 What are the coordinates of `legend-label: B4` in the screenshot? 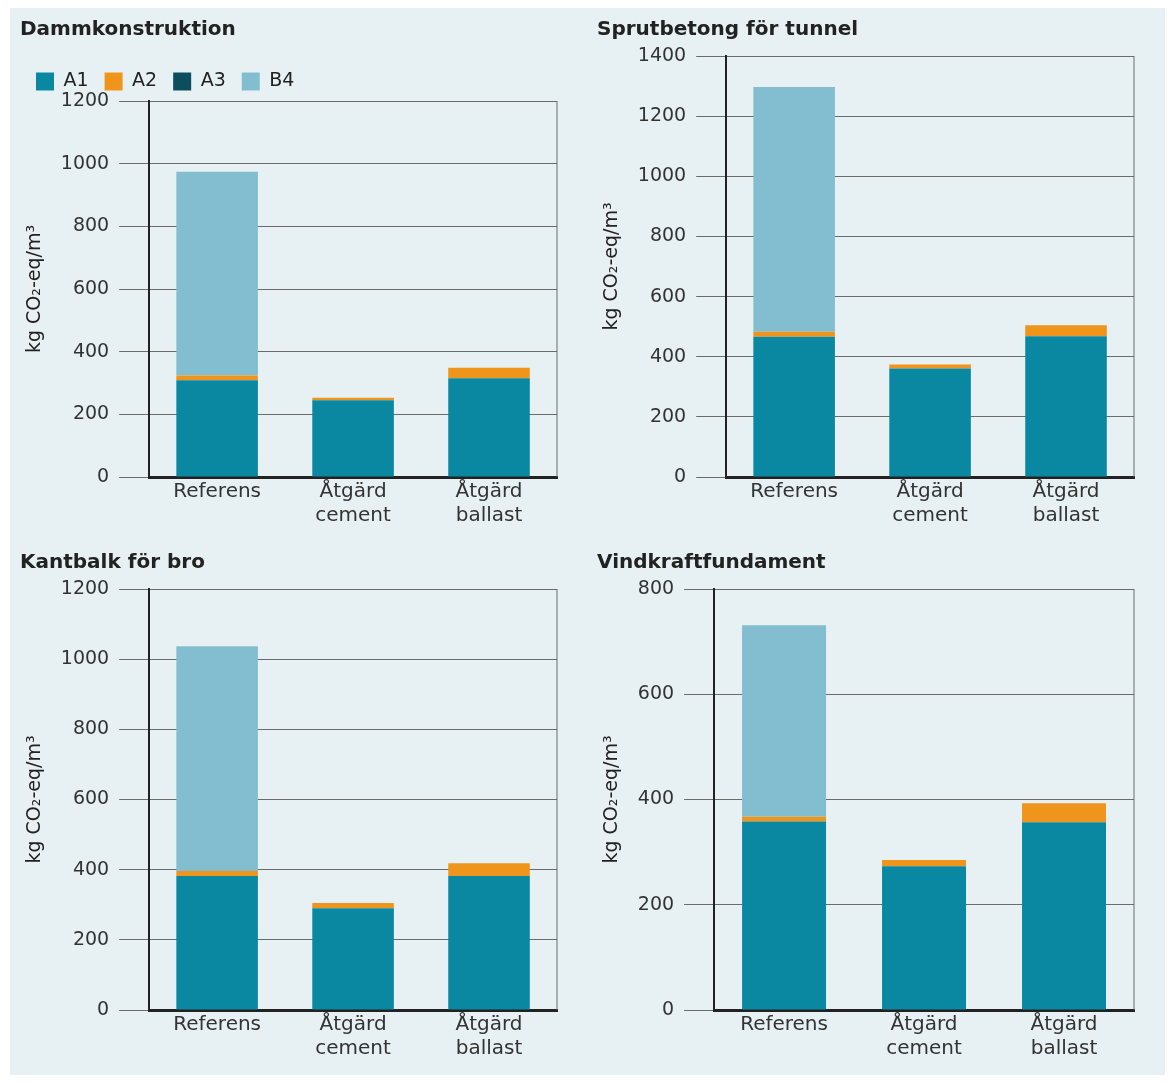 It's located at (282, 79).